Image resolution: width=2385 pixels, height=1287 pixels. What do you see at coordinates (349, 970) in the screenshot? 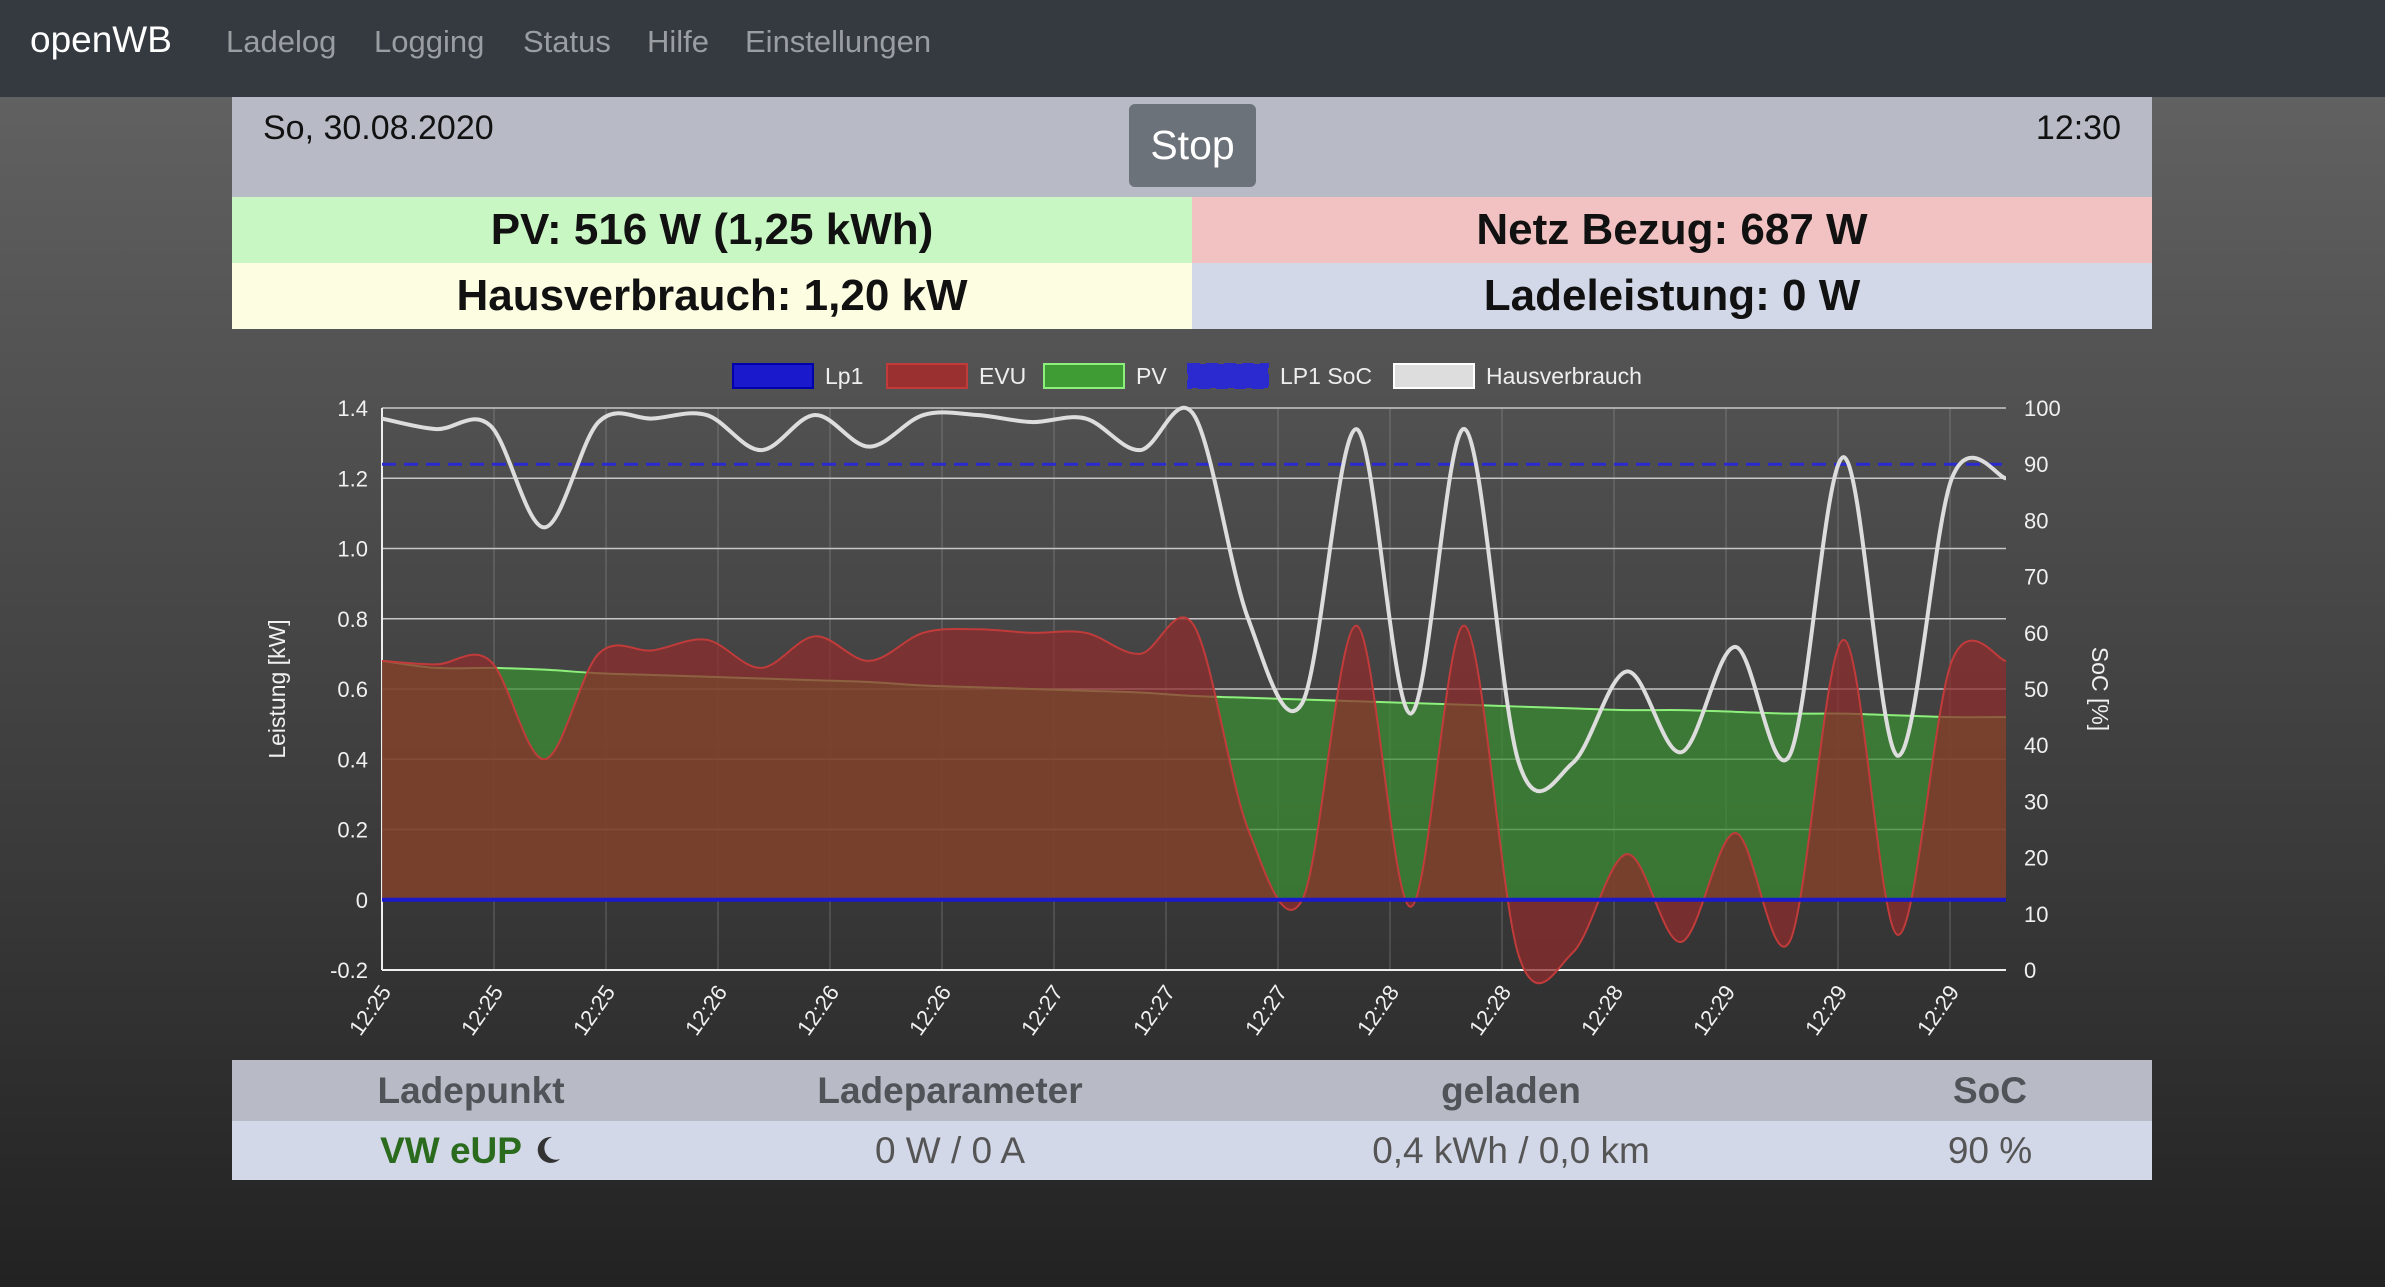
I see `y-tick-label: -0.2` at bounding box center [349, 970].